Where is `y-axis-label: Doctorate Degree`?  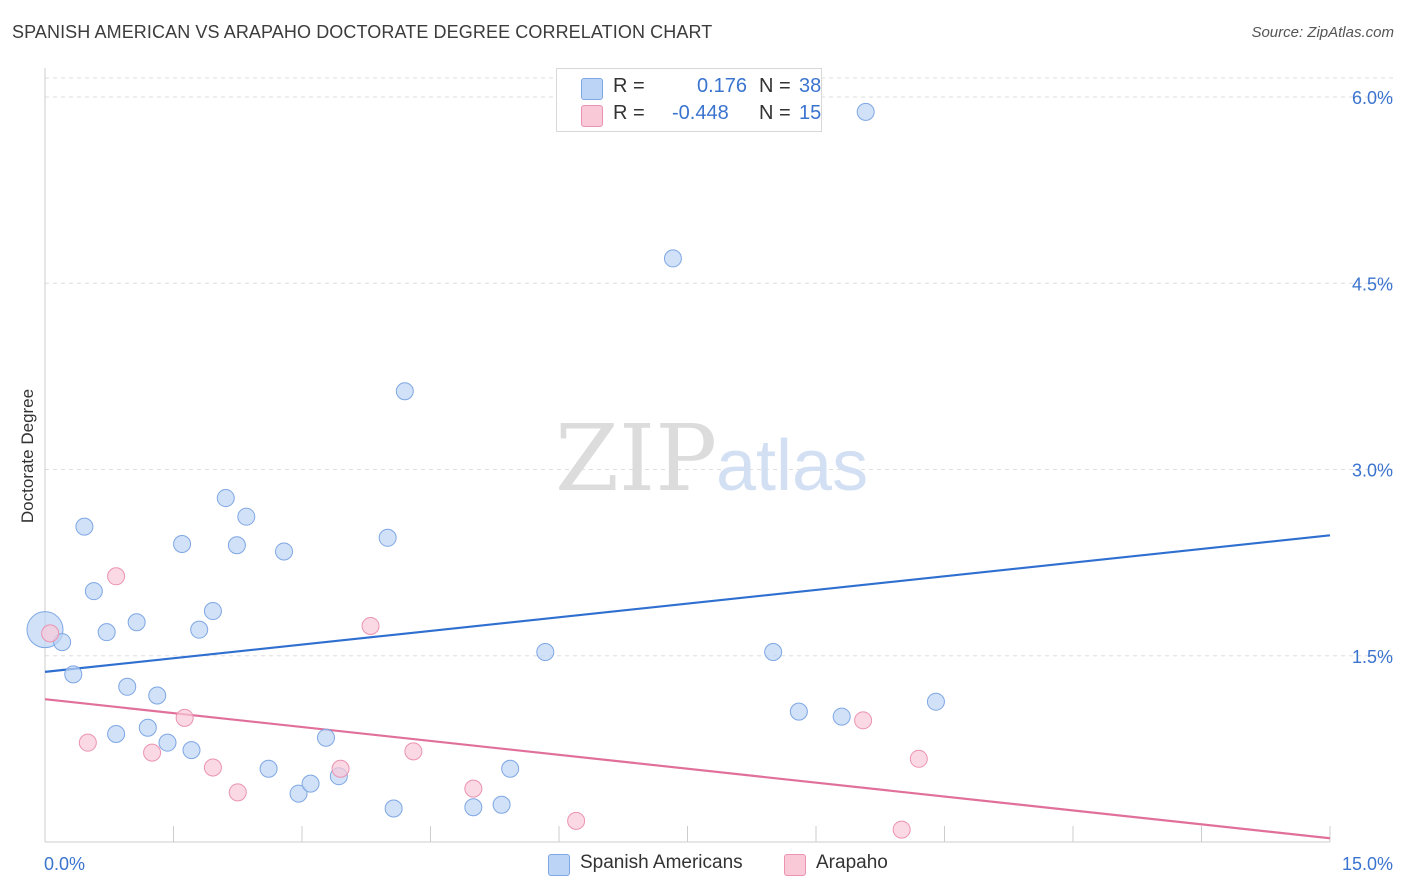
y-axis-label: Doctorate Degree is located at coordinates (27, 456).